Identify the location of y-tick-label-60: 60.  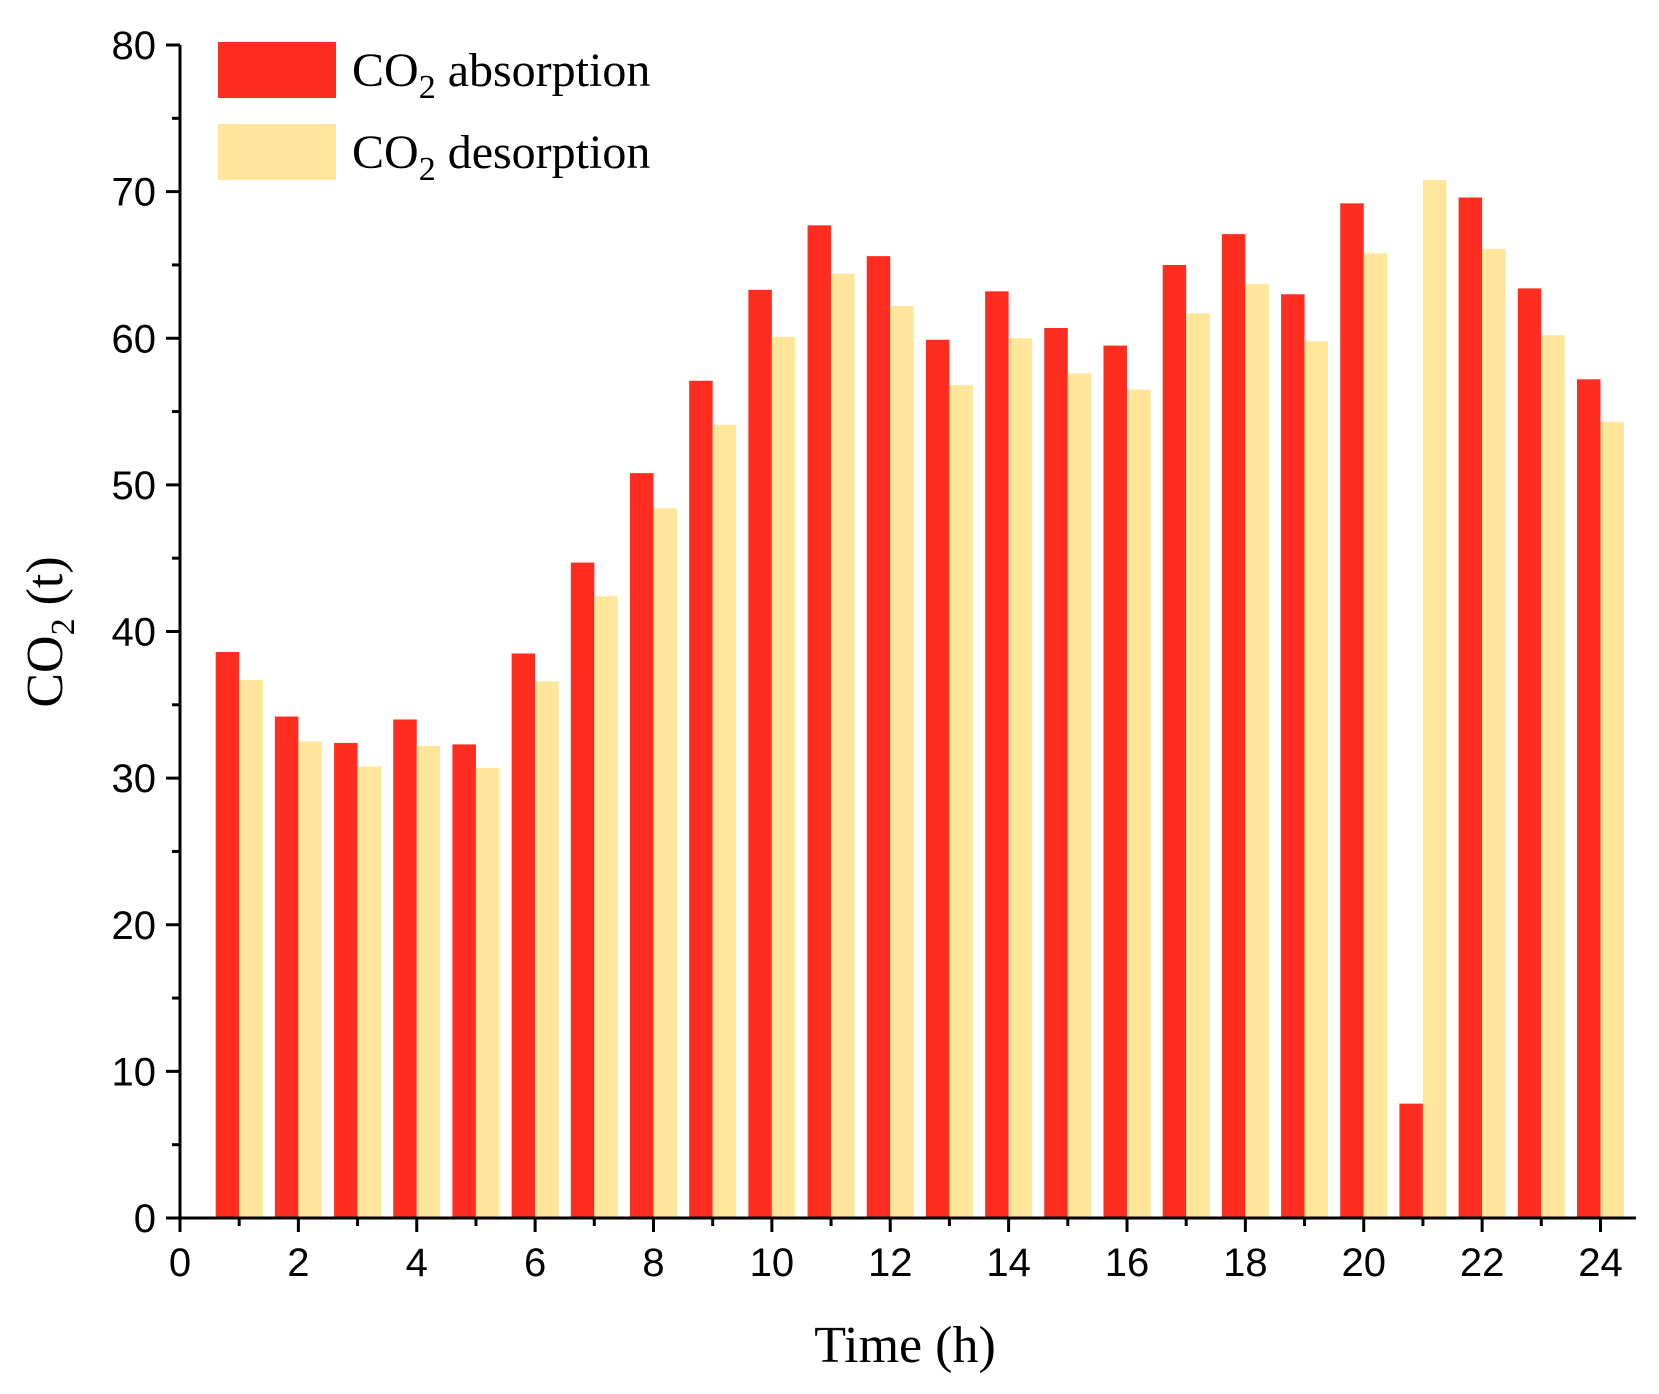
(134, 339).